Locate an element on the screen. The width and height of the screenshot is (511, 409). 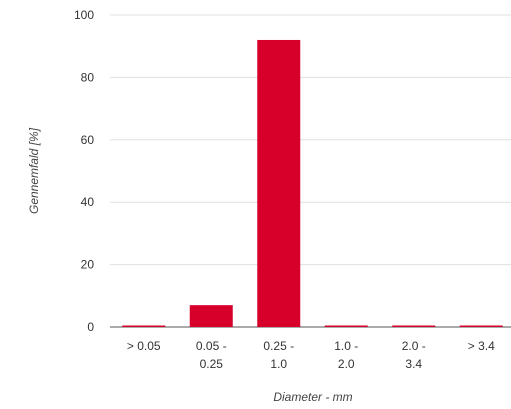
x-tick-label: 0.25 - is located at coordinates (278, 346).